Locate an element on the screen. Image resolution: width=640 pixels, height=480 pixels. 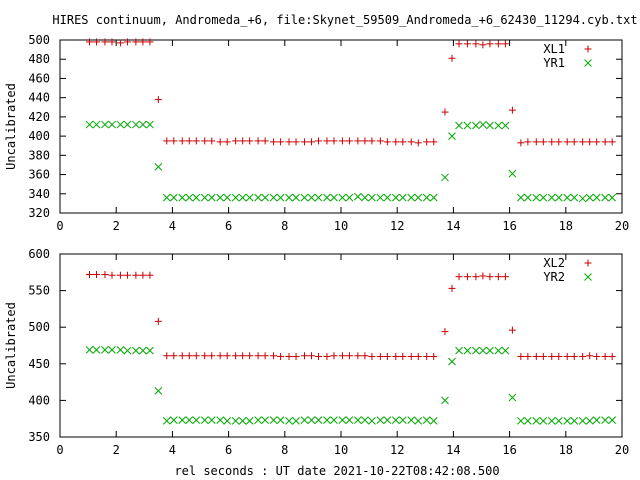
x-tick-label: 16 is located at coordinates (509, 226).